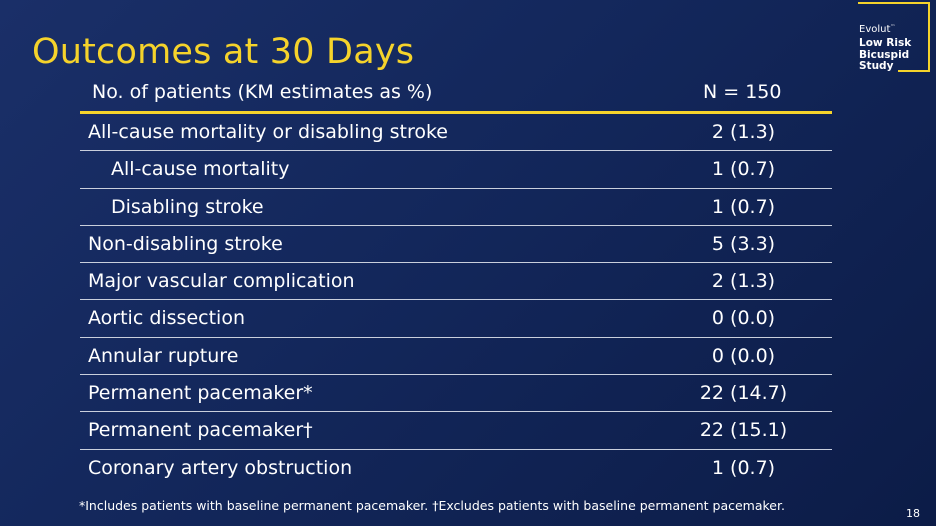 The width and height of the screenshot is (936, 526). Describe the element at coordinates (743, 430) in the screenshot. I see `row-value: 22 (15.1)` at that location.